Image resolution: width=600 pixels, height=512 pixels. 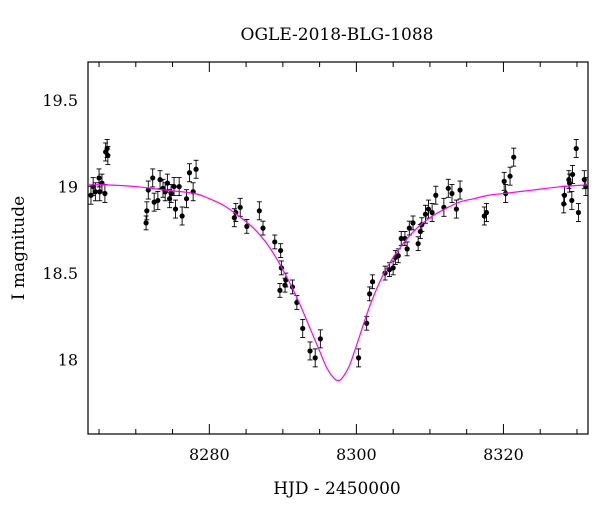 I want to click on y-axis-label: I magnitude, so click(x=19, y=248).